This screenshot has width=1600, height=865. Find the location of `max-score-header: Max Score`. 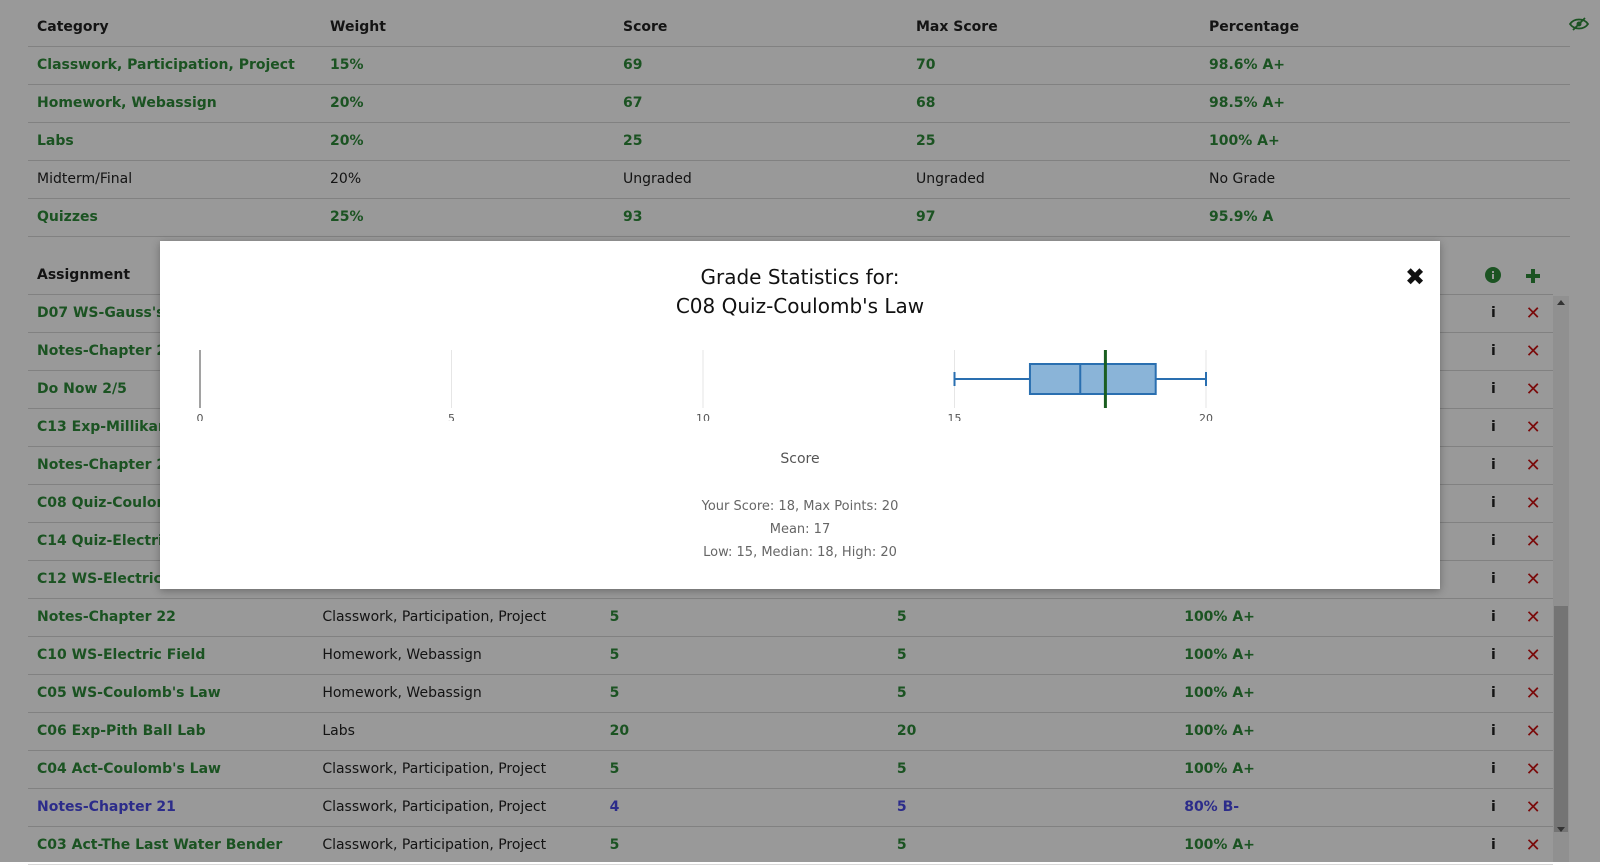

max-score-header: Max Score is located at coordinates (957, 27).